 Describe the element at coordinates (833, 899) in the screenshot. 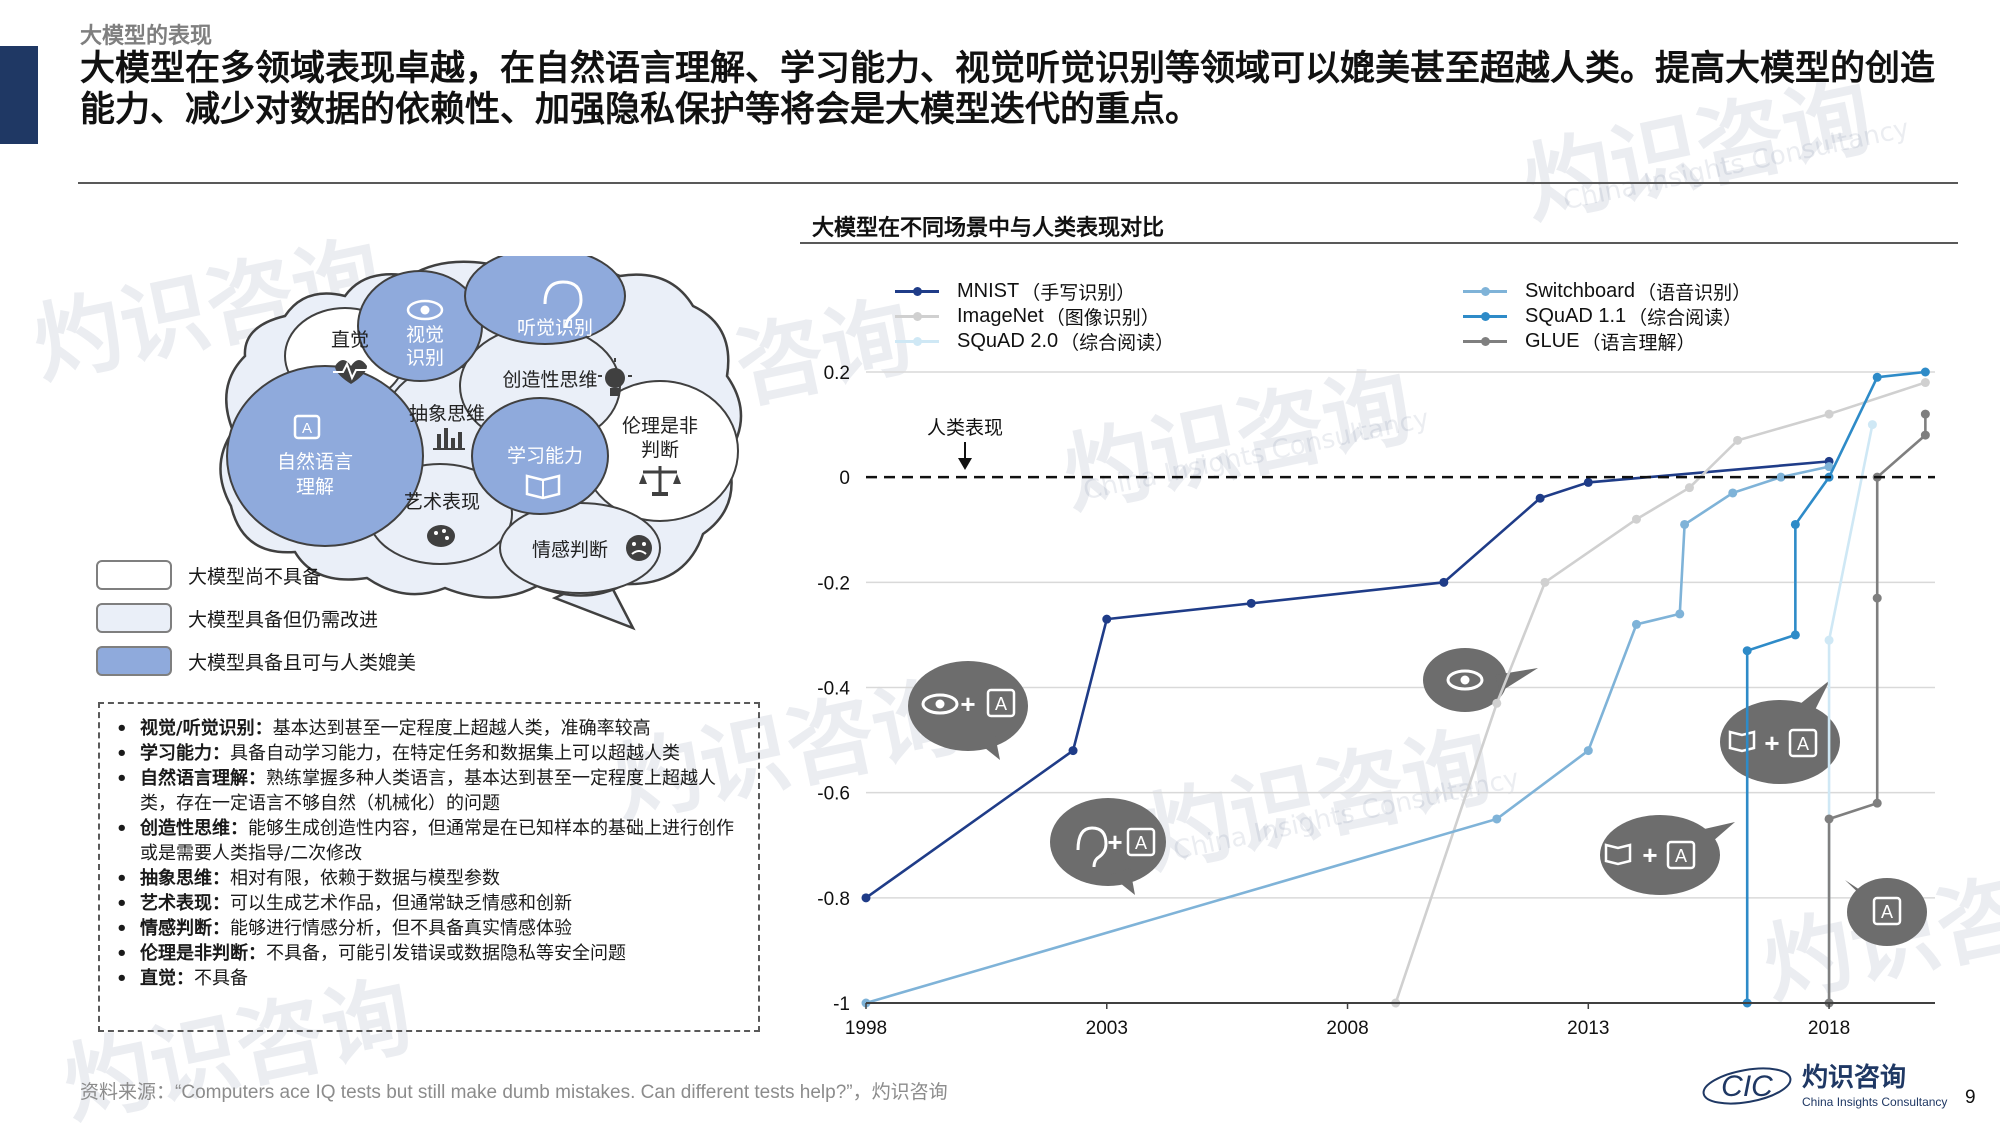

I see `y-tick-label: -0.8` at that location.